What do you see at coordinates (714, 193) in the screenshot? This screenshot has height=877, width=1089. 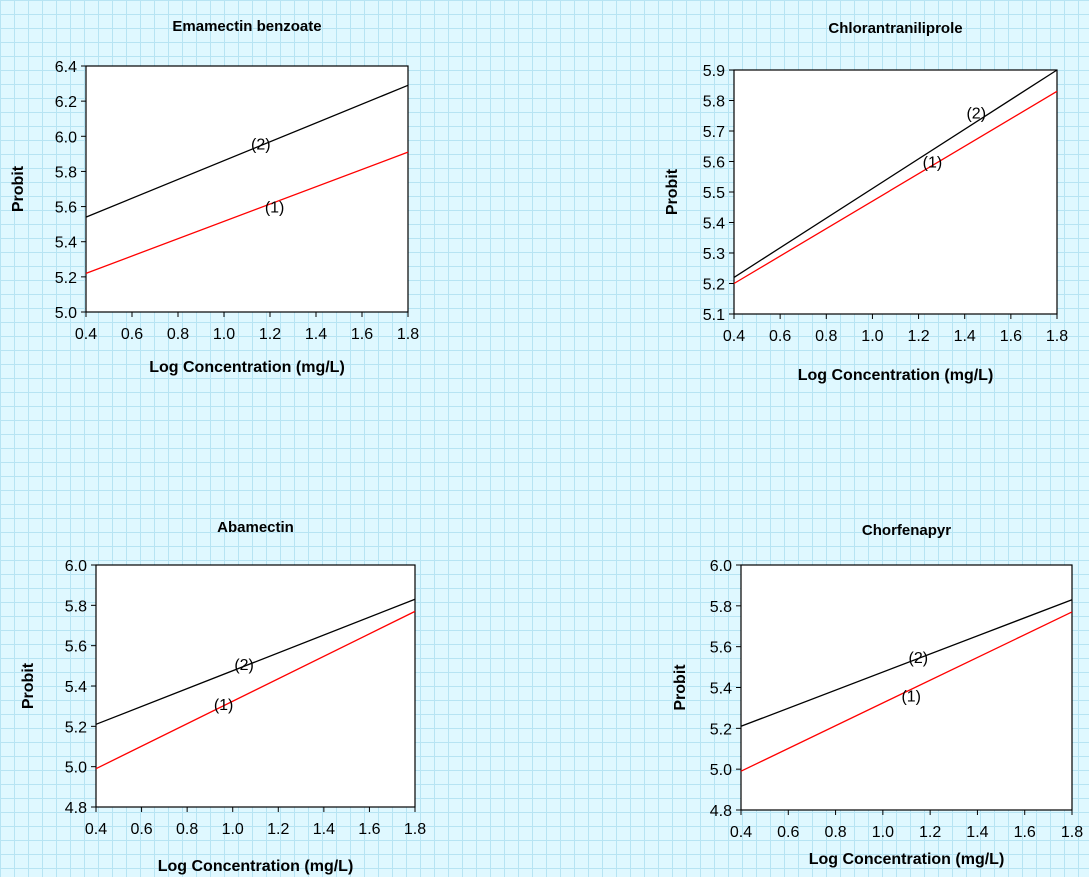 I see `y-tick-label: 5.5` at bounding box center [714, 193].